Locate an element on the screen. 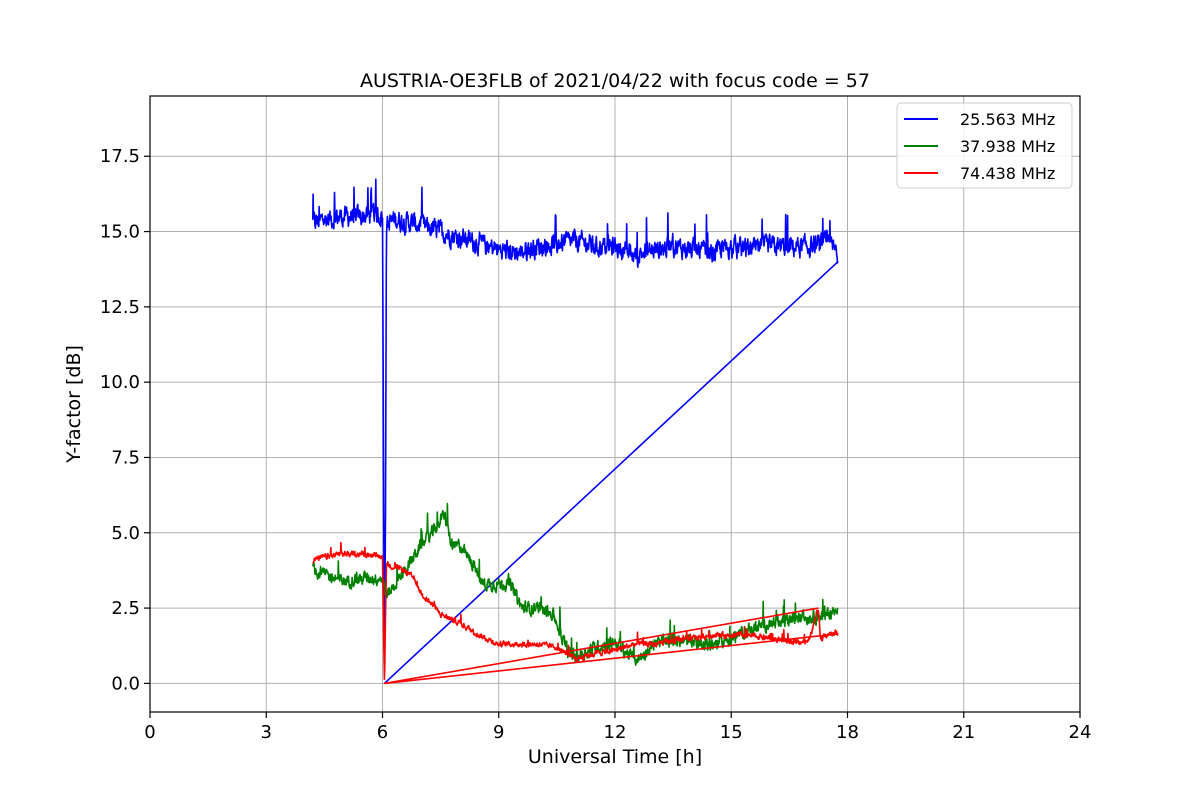 Image resolution: width=1200 pixels, height=800 pixels. y-tick-label: 10.0 is located at coordinates (120, 382).